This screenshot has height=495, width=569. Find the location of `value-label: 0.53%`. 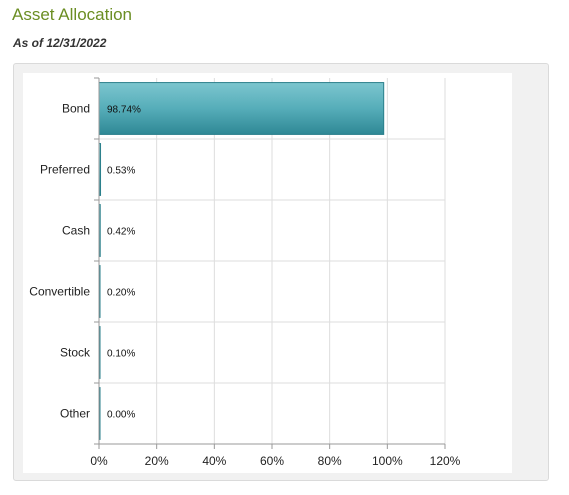

value-label: 0.53% is located at coordinates (121, 171).